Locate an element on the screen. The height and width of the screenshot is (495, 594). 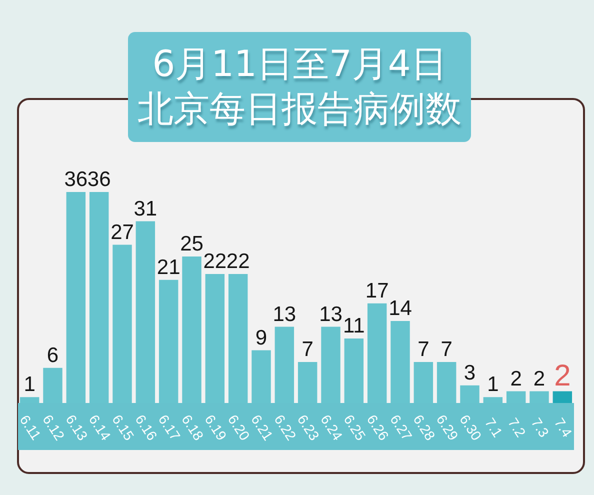
x-tick-label: 7.1 is located at coordinates (494, 427).